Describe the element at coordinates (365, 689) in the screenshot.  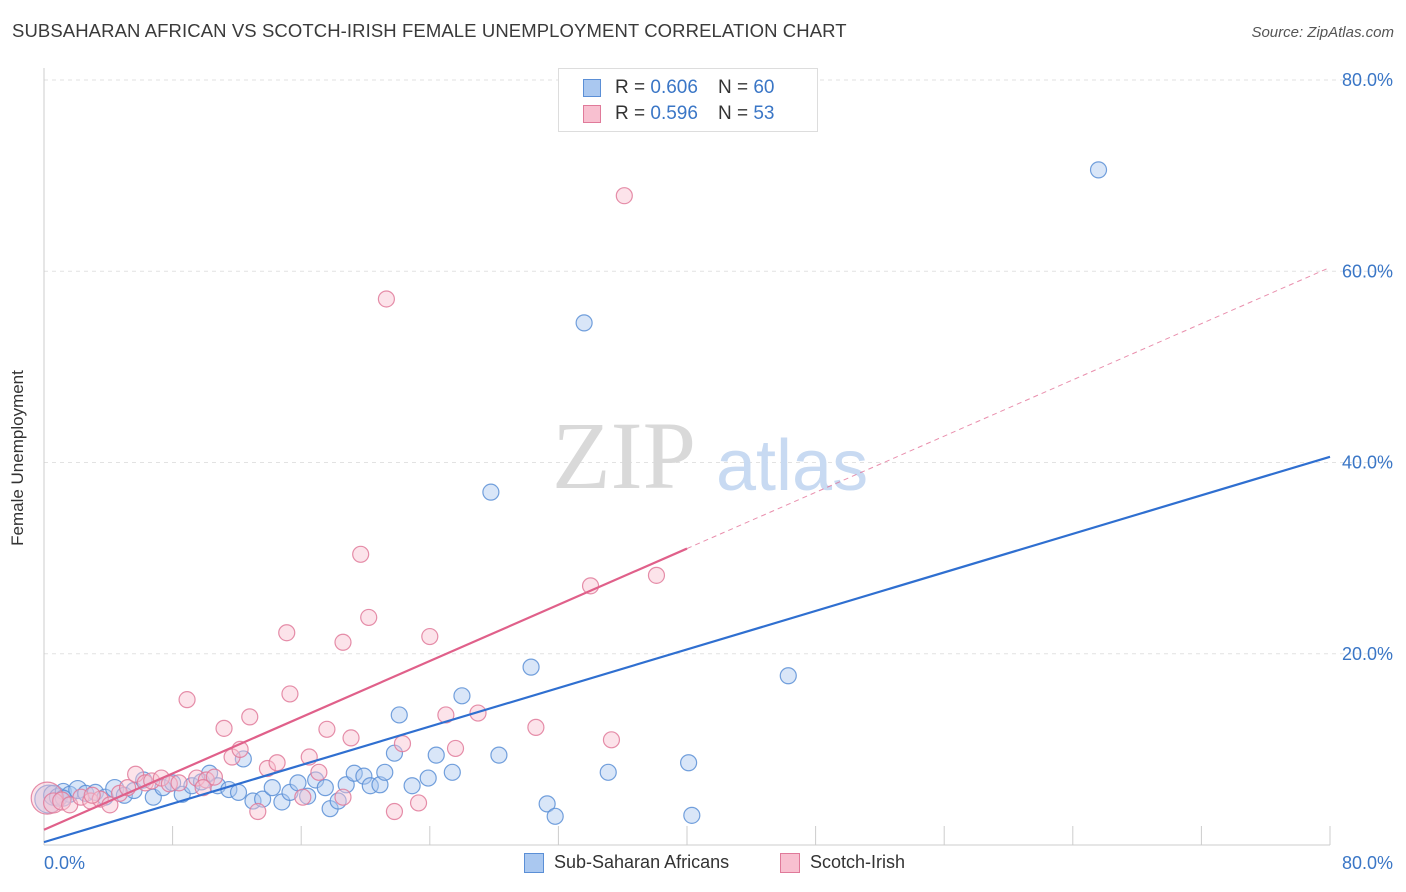
I see `trendline-scotchirish` at that location.